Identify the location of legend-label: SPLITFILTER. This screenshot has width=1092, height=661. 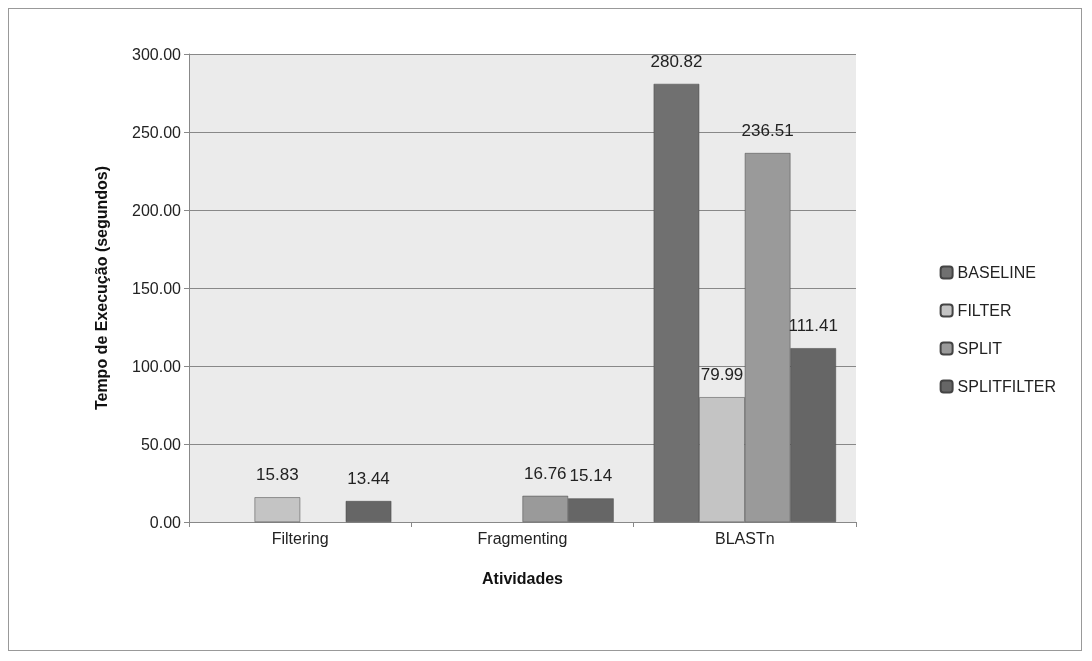
(1006, 386).